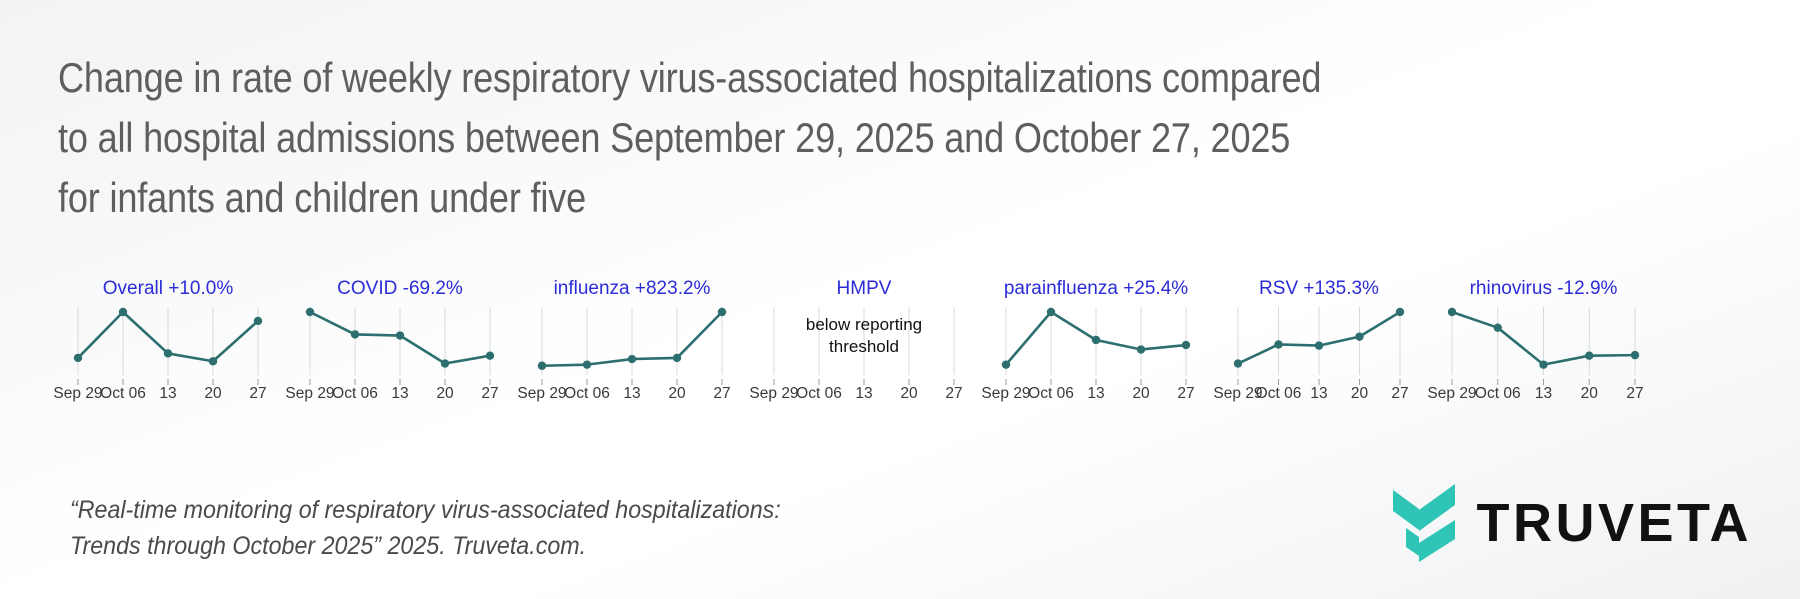 The image size is (1800, 599). I want to click on x-axis-influenza: Sep 29 Oct 06 13 20 27, so click(632, 392).